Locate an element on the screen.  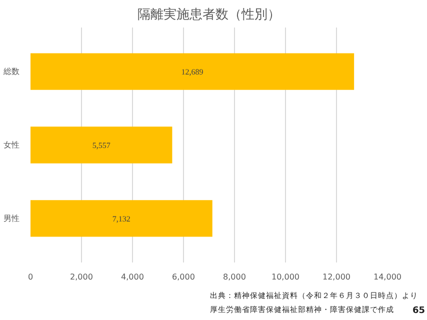
chart-title: 隔離実施患者数（性別） is located at coordinates (209, 14).